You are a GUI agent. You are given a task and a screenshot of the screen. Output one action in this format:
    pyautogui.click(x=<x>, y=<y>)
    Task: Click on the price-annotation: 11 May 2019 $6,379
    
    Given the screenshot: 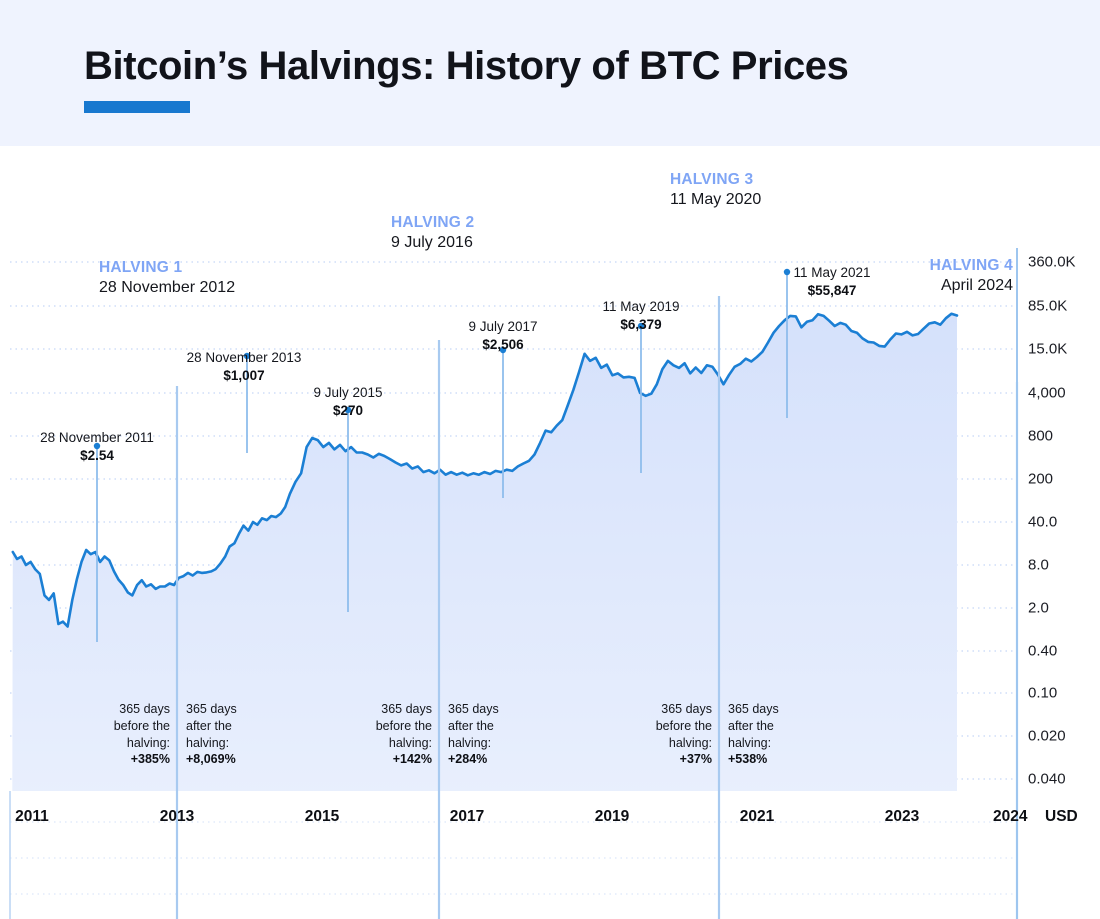 What is the action you would take?
    pyautogui.click(x=640, y=315)
    